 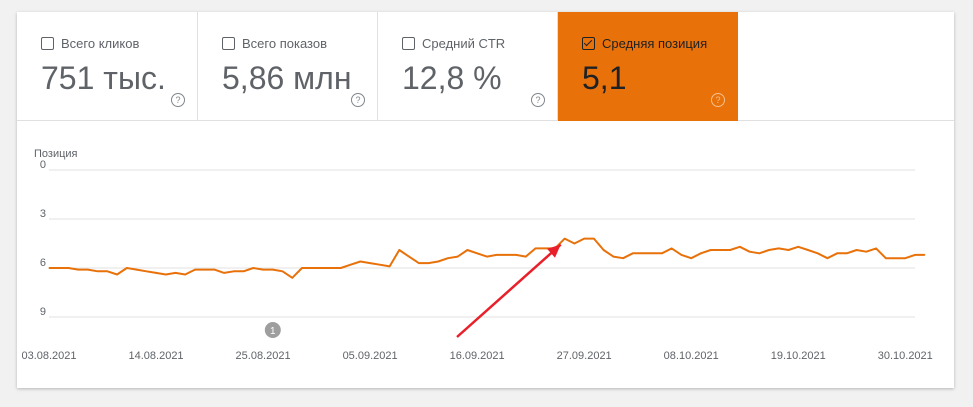 I want to click on x-tick-label: 27.09.2021, so click(x=584, y=356).